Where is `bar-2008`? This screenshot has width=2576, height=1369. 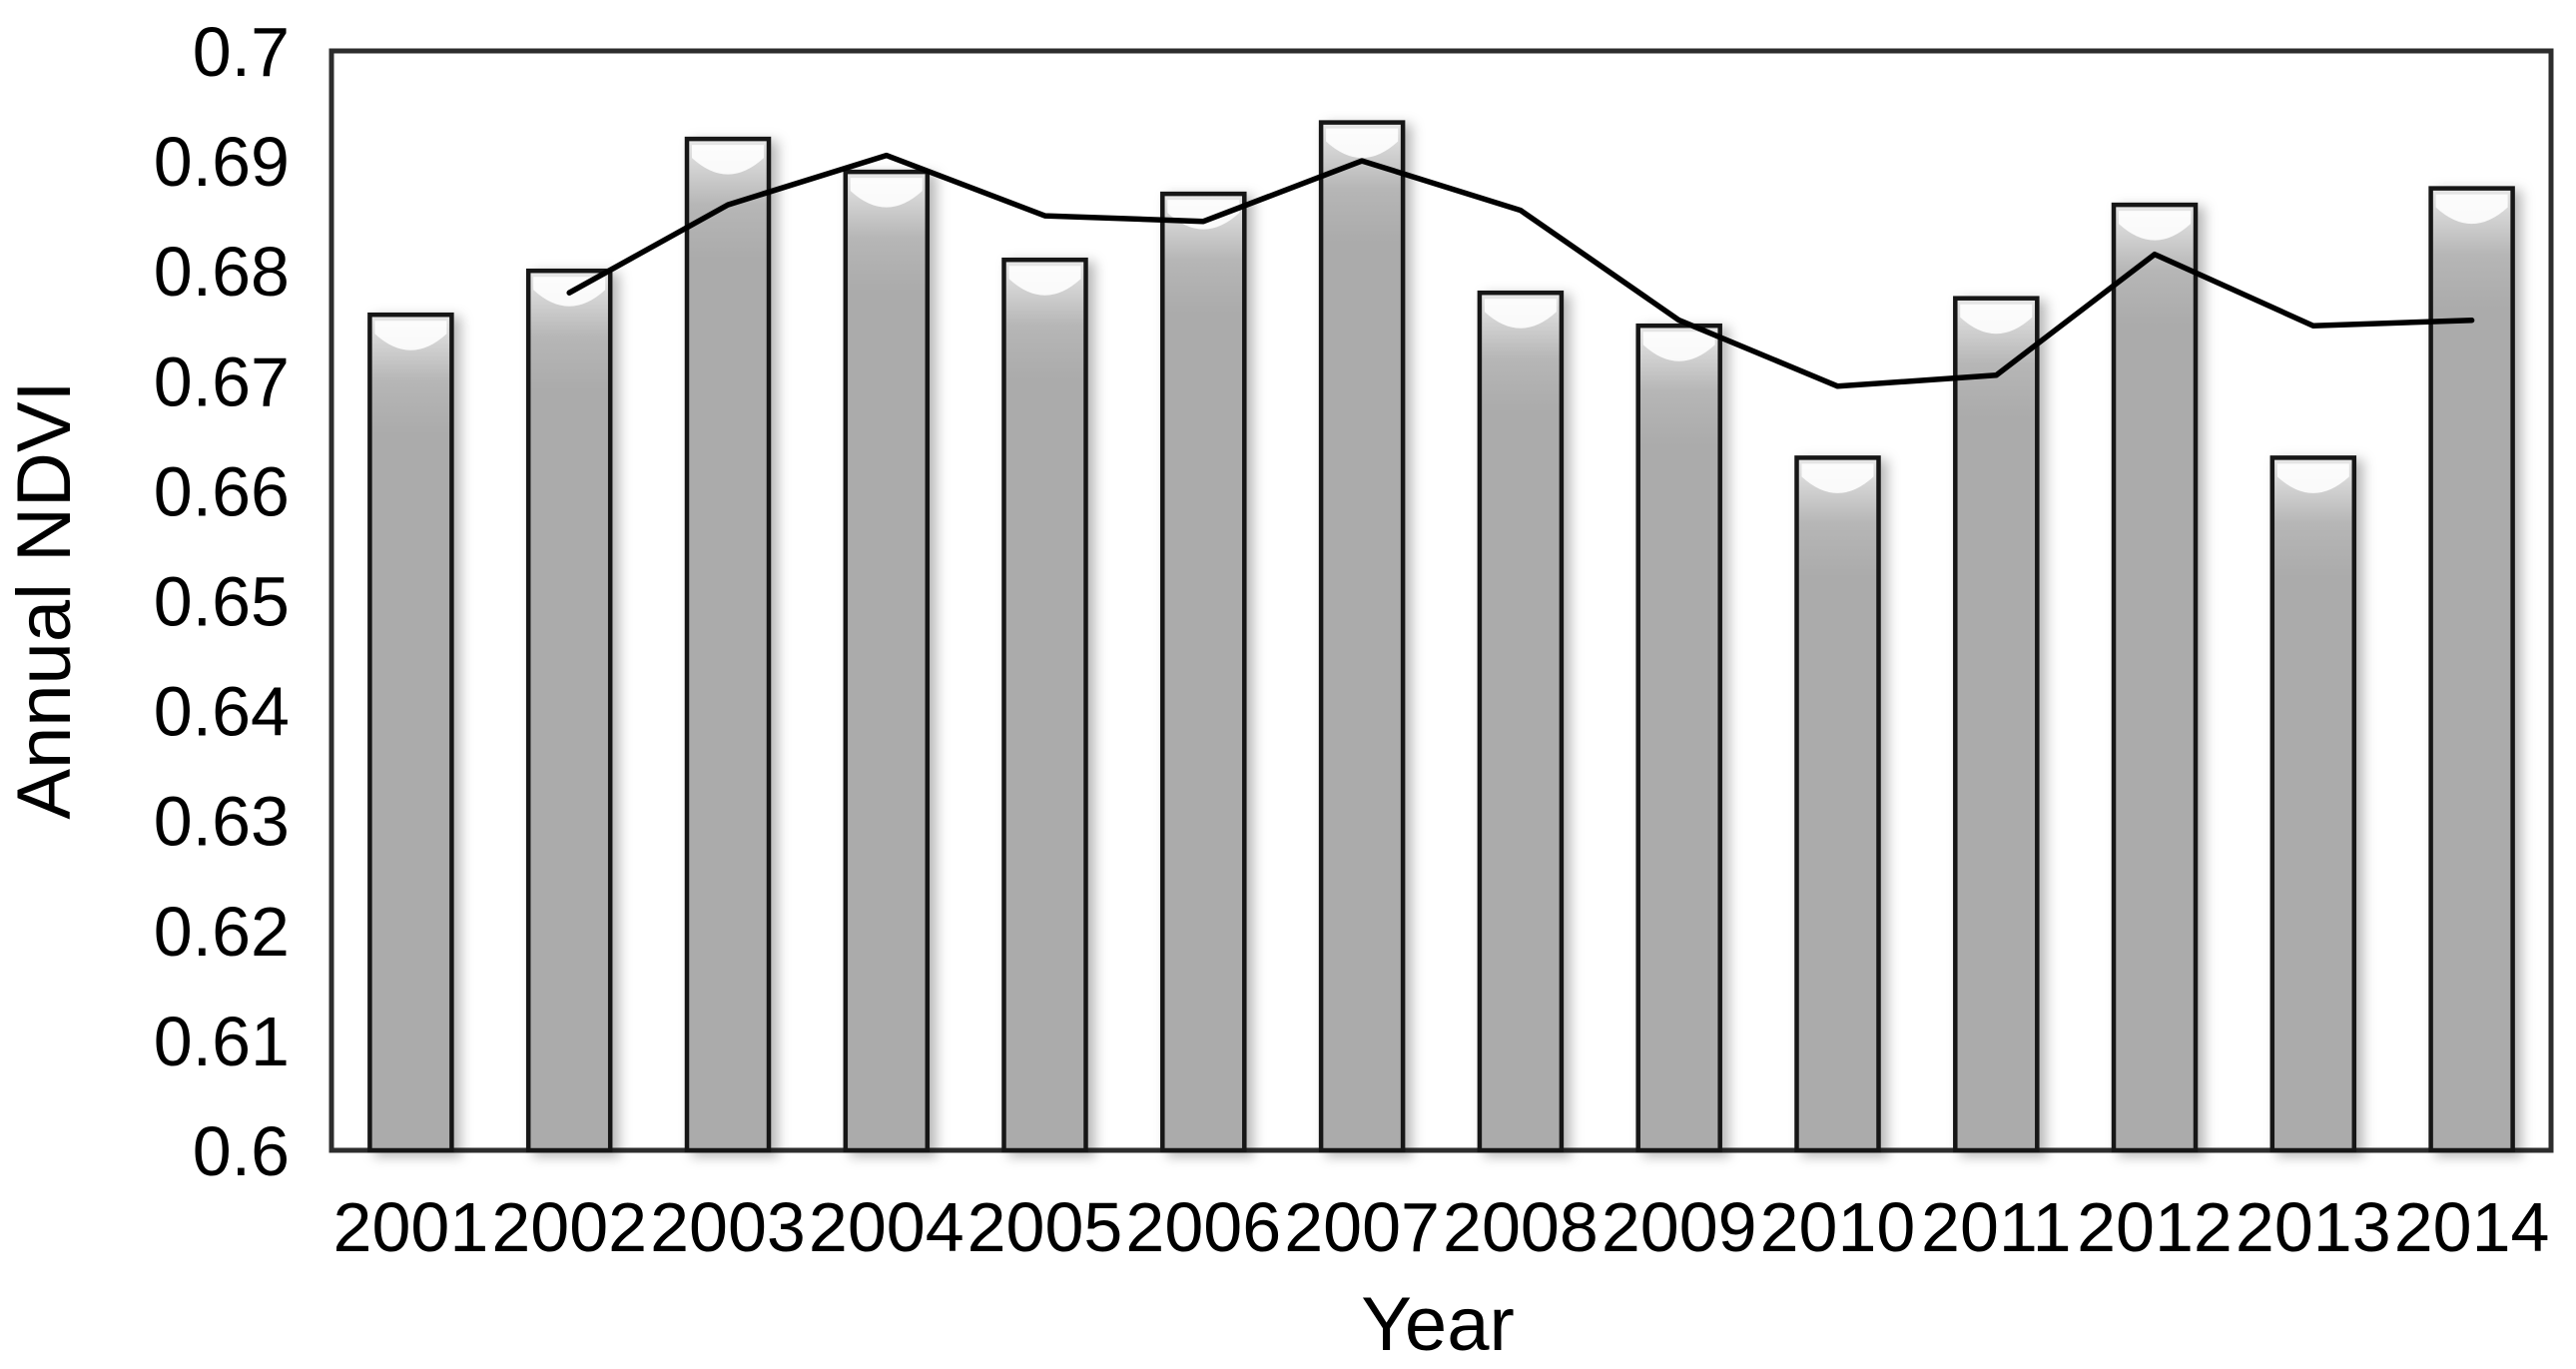 bar-2008 is located at coordinates (1521, 721).